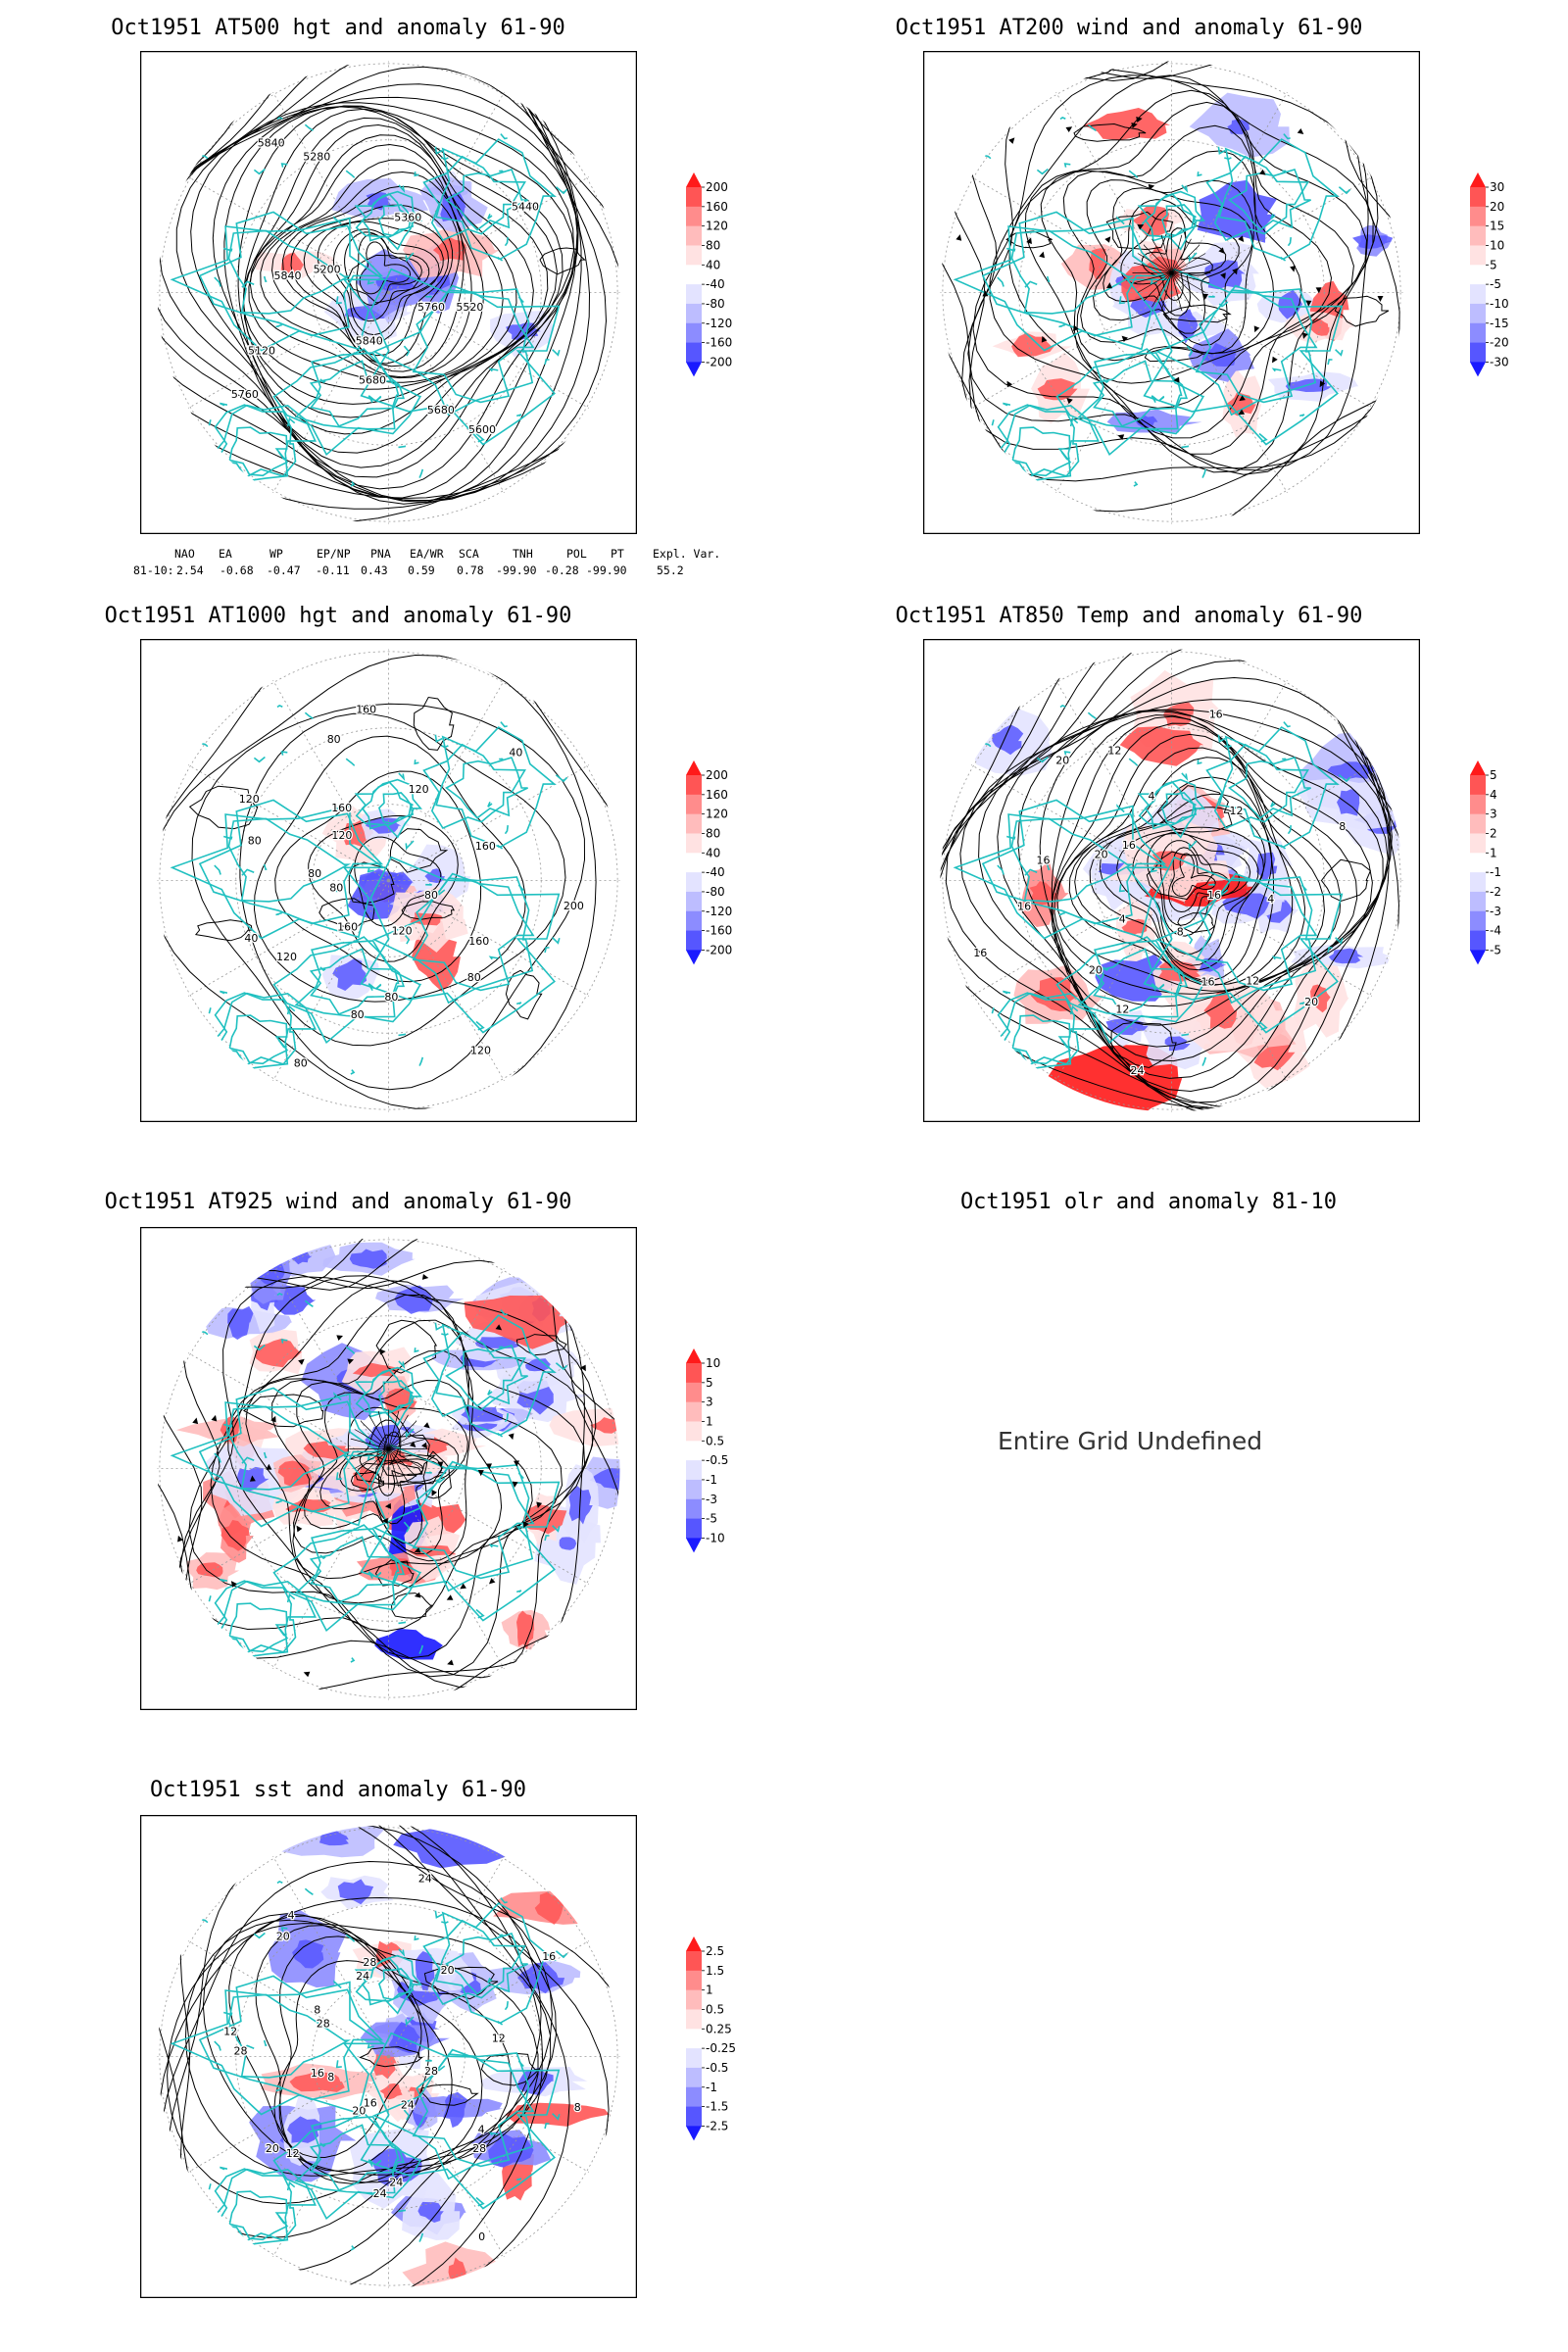 This screenshot has height=2352, width=1568. What do you see at coordinates (245, 394) in the screenshot?
I see `contour-label: 5760` at bounding box center [245, 394].